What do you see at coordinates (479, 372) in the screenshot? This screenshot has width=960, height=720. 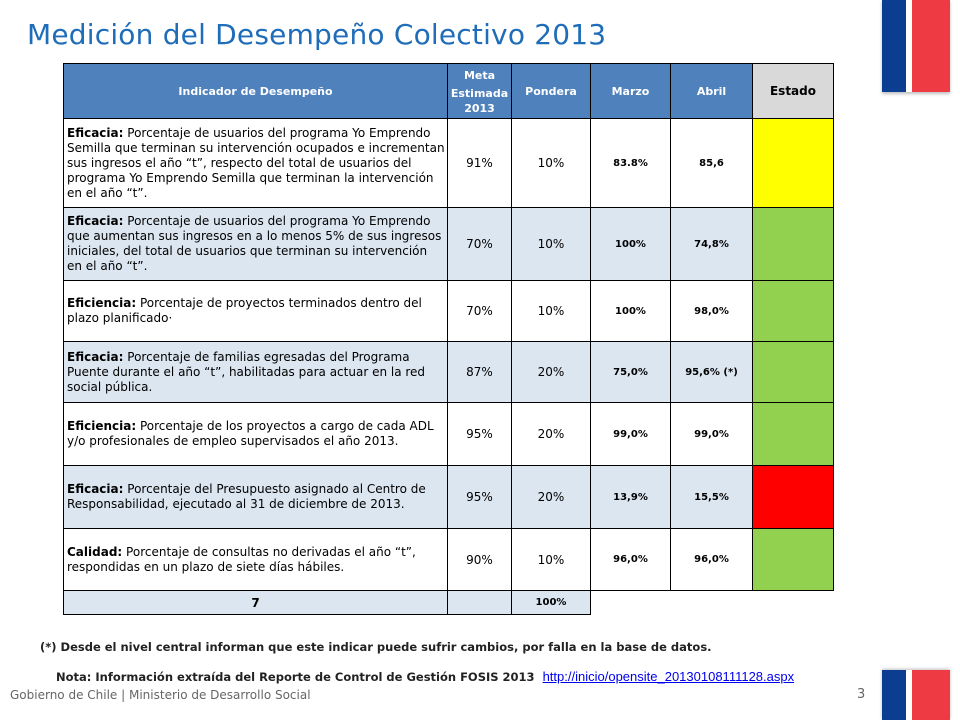 I see `meta-cell: 87%` at bounding box center [479, 372].